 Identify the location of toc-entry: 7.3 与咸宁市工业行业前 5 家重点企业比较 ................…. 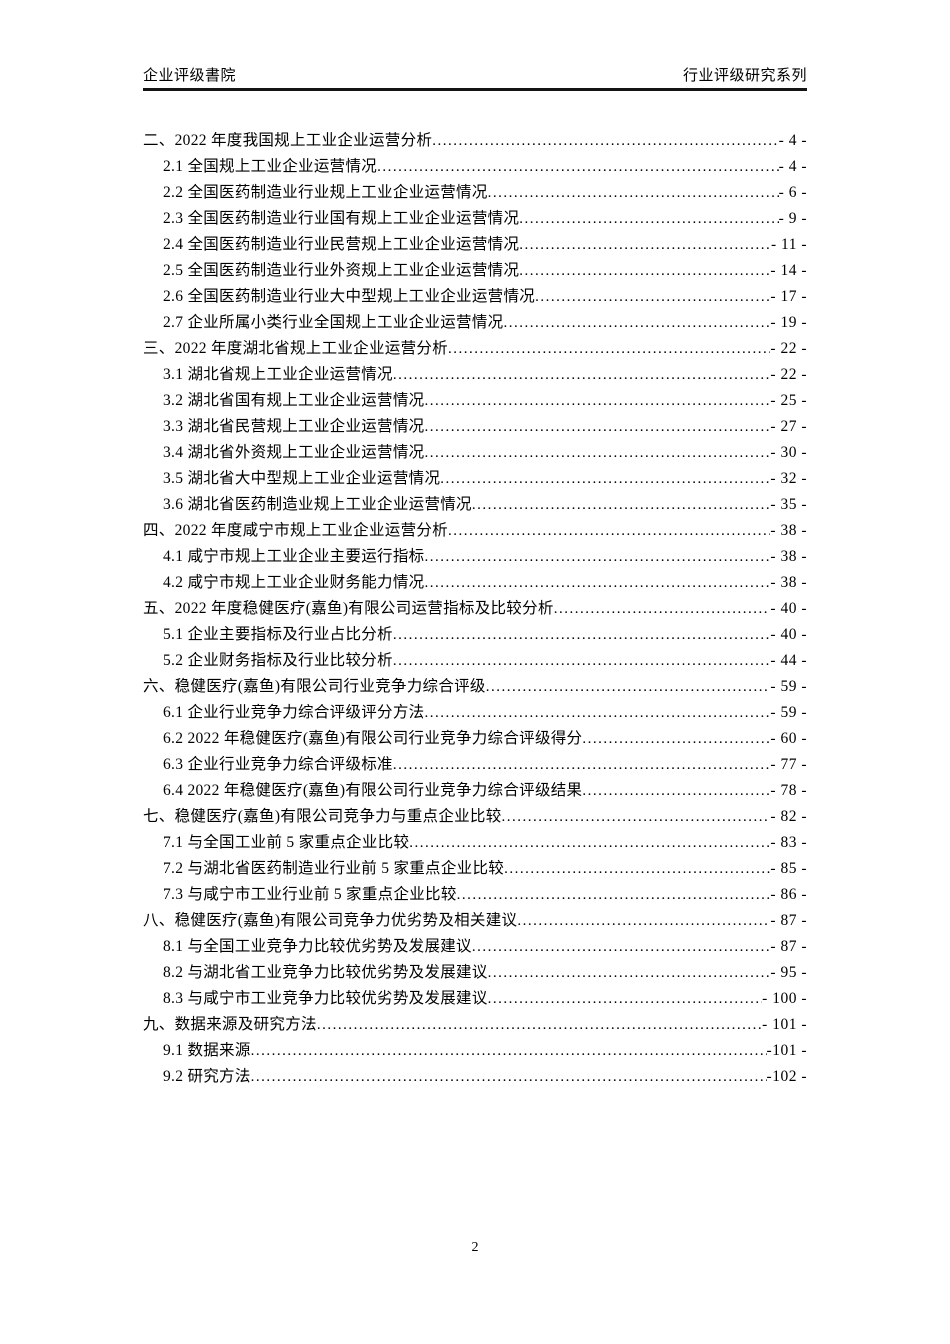
(475, 895).